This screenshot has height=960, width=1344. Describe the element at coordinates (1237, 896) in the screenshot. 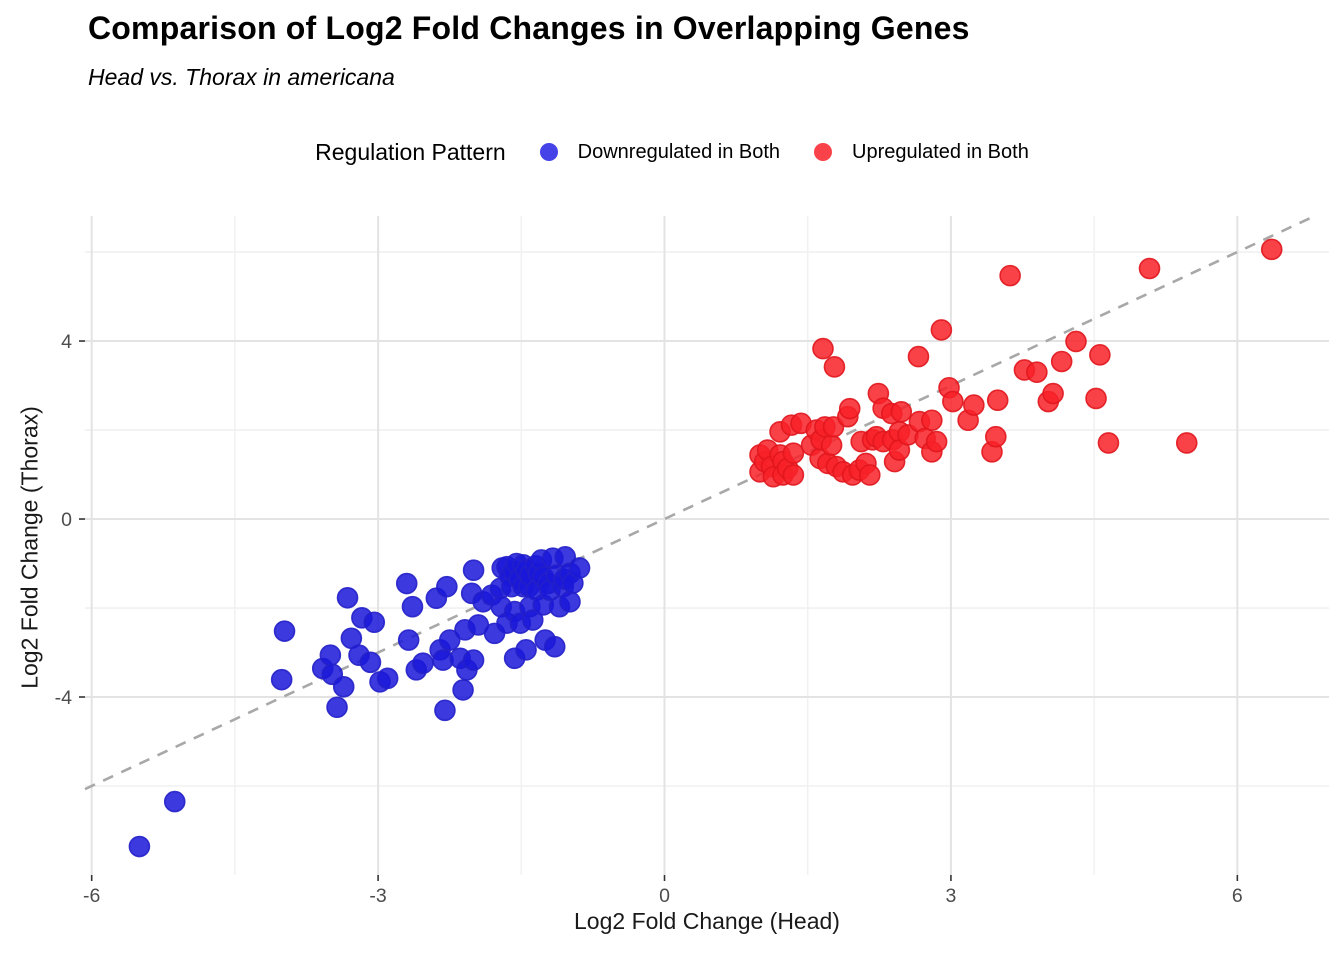

I see `x-tick-label: 6` at that location.